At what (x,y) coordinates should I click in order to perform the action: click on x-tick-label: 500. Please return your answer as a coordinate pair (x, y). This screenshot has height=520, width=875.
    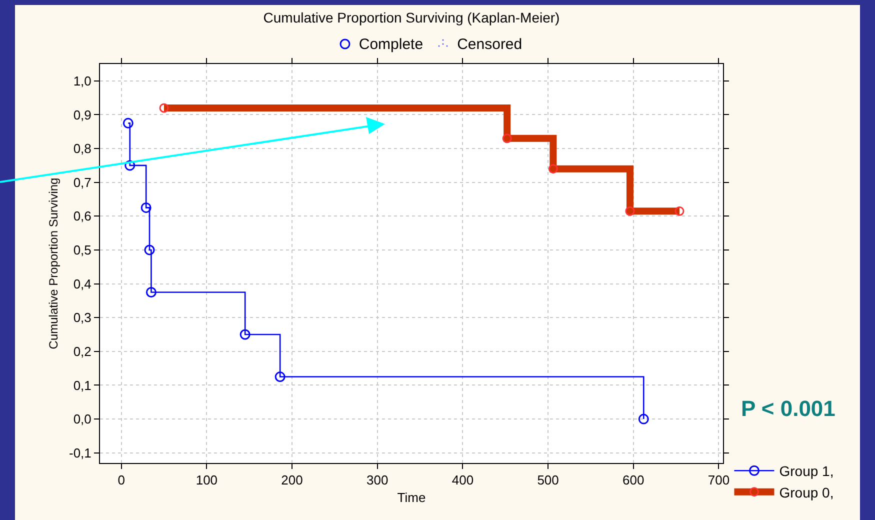
    Looking at the image, I should click on (548, 480).